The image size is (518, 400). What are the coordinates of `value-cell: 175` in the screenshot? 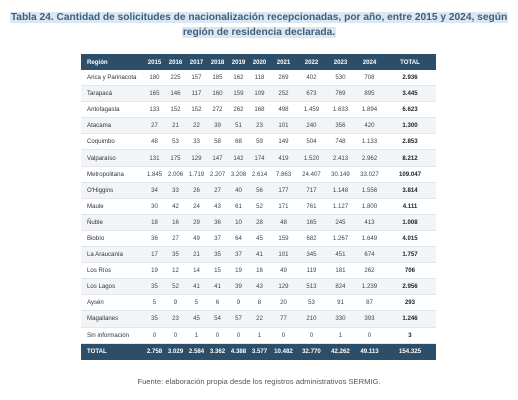 It's located at (175, 158).